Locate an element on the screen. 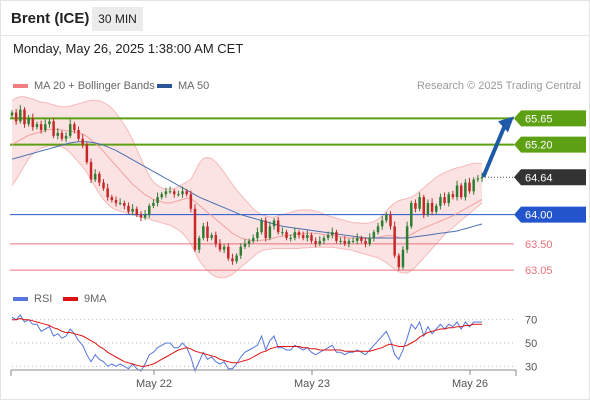  header-divider is located at coordinates (295, 35).